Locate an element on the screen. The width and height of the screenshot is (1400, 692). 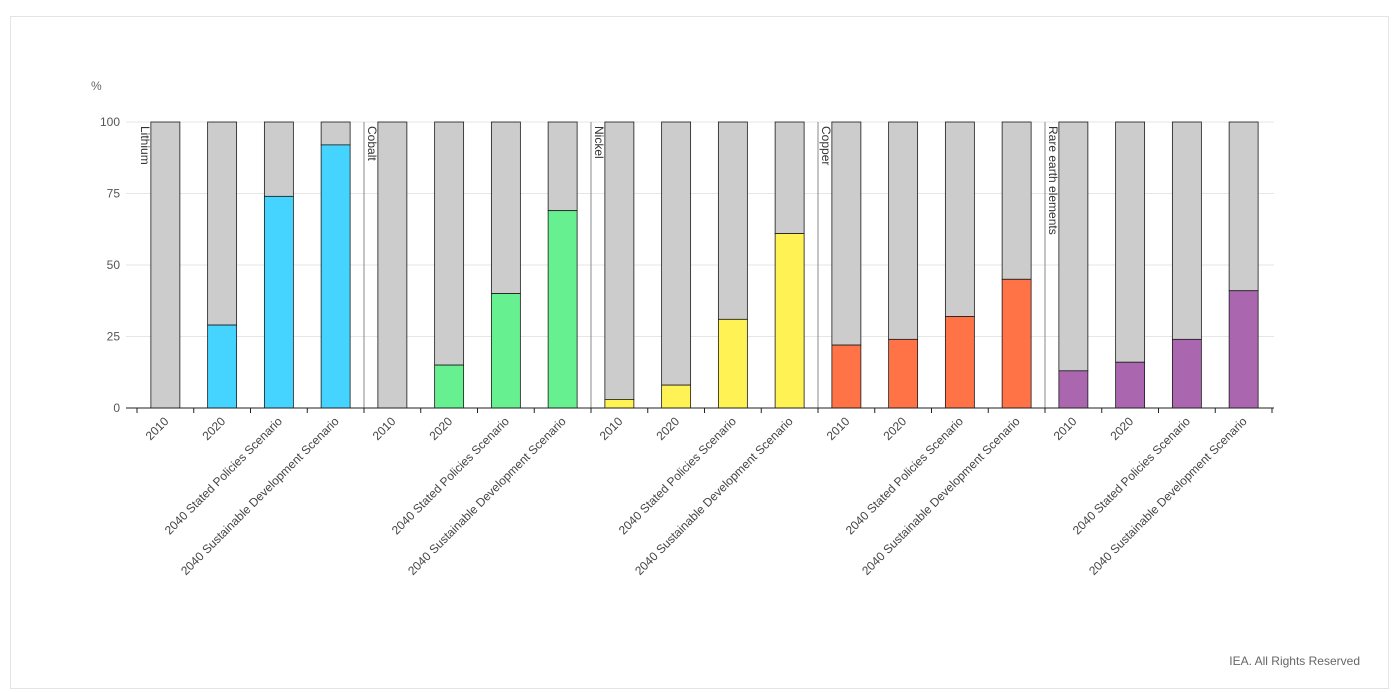
x-tick-label-cobalt-2: 2040 Stated Policies Scenario is located at coordinates (450, 475).